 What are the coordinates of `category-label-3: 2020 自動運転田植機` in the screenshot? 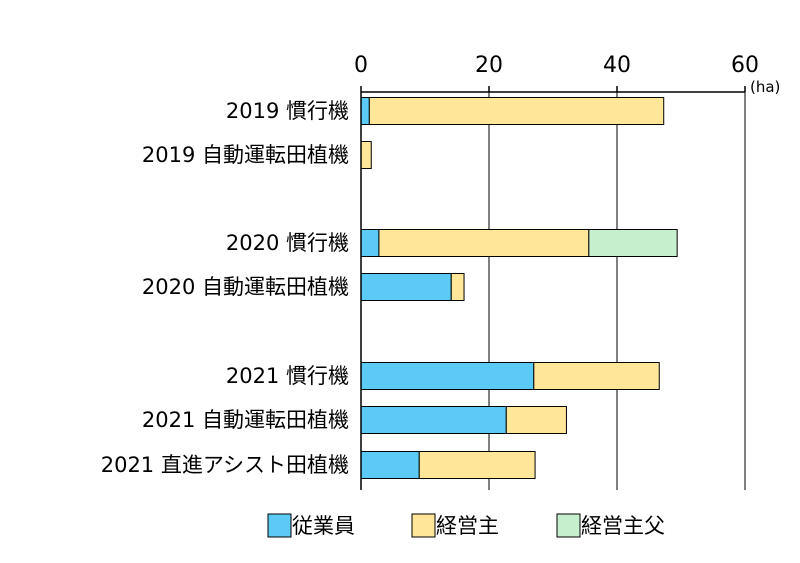 It's located at (245, 287).